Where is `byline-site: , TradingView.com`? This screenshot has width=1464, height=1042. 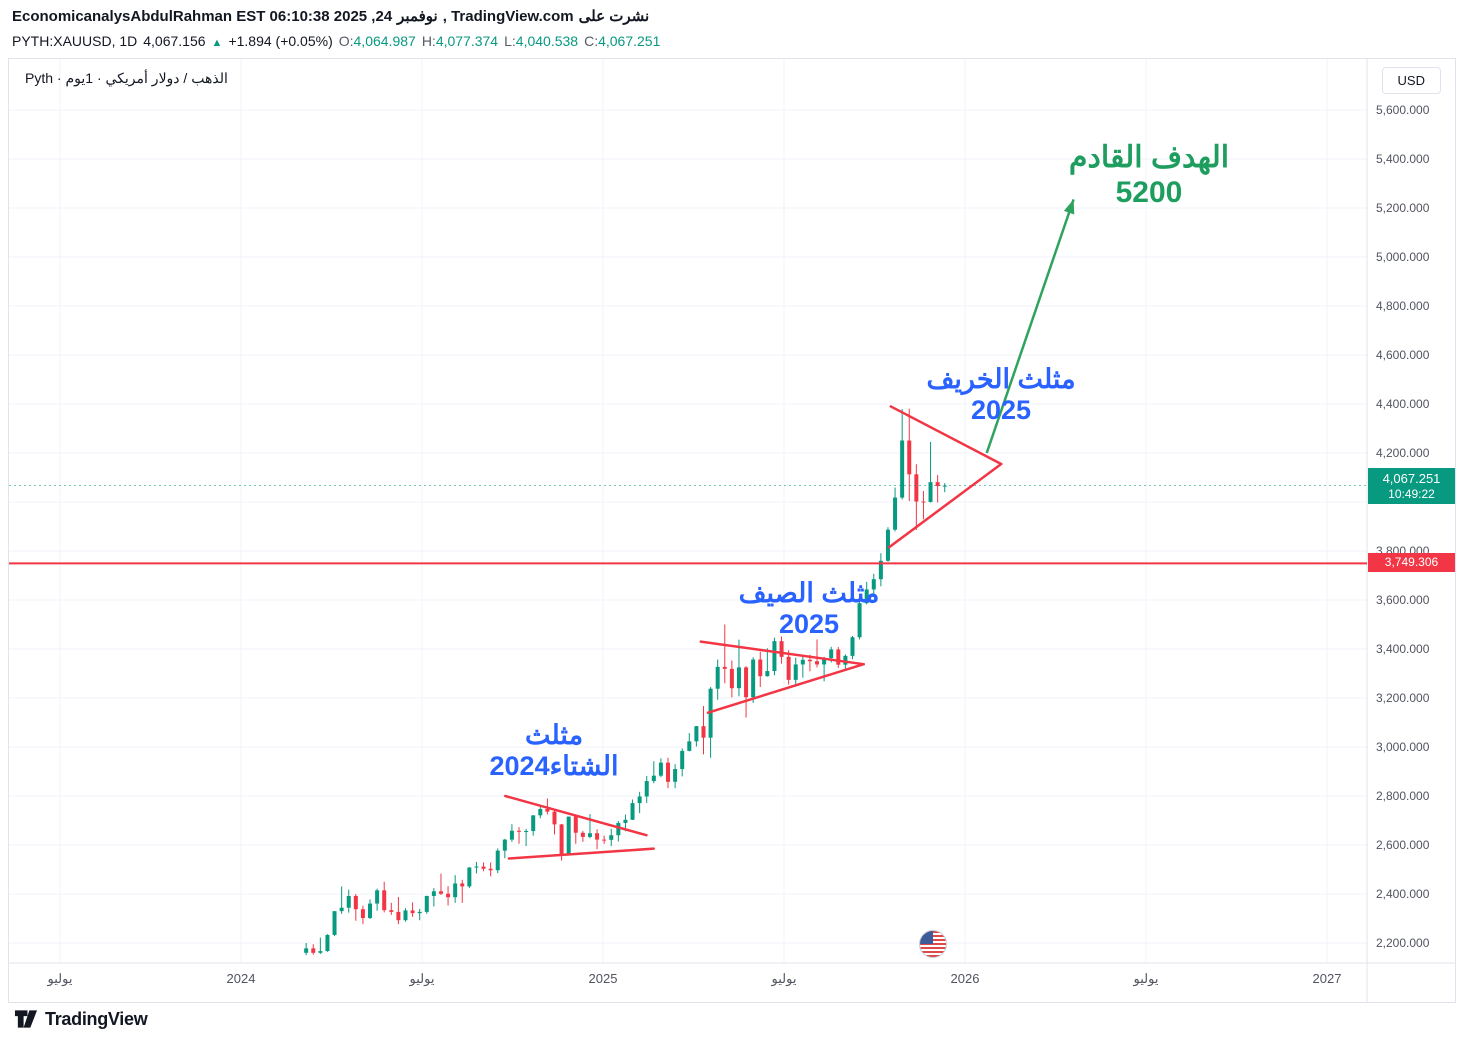 byline-site: , TradingView.com is located at coordinates (508, 16).